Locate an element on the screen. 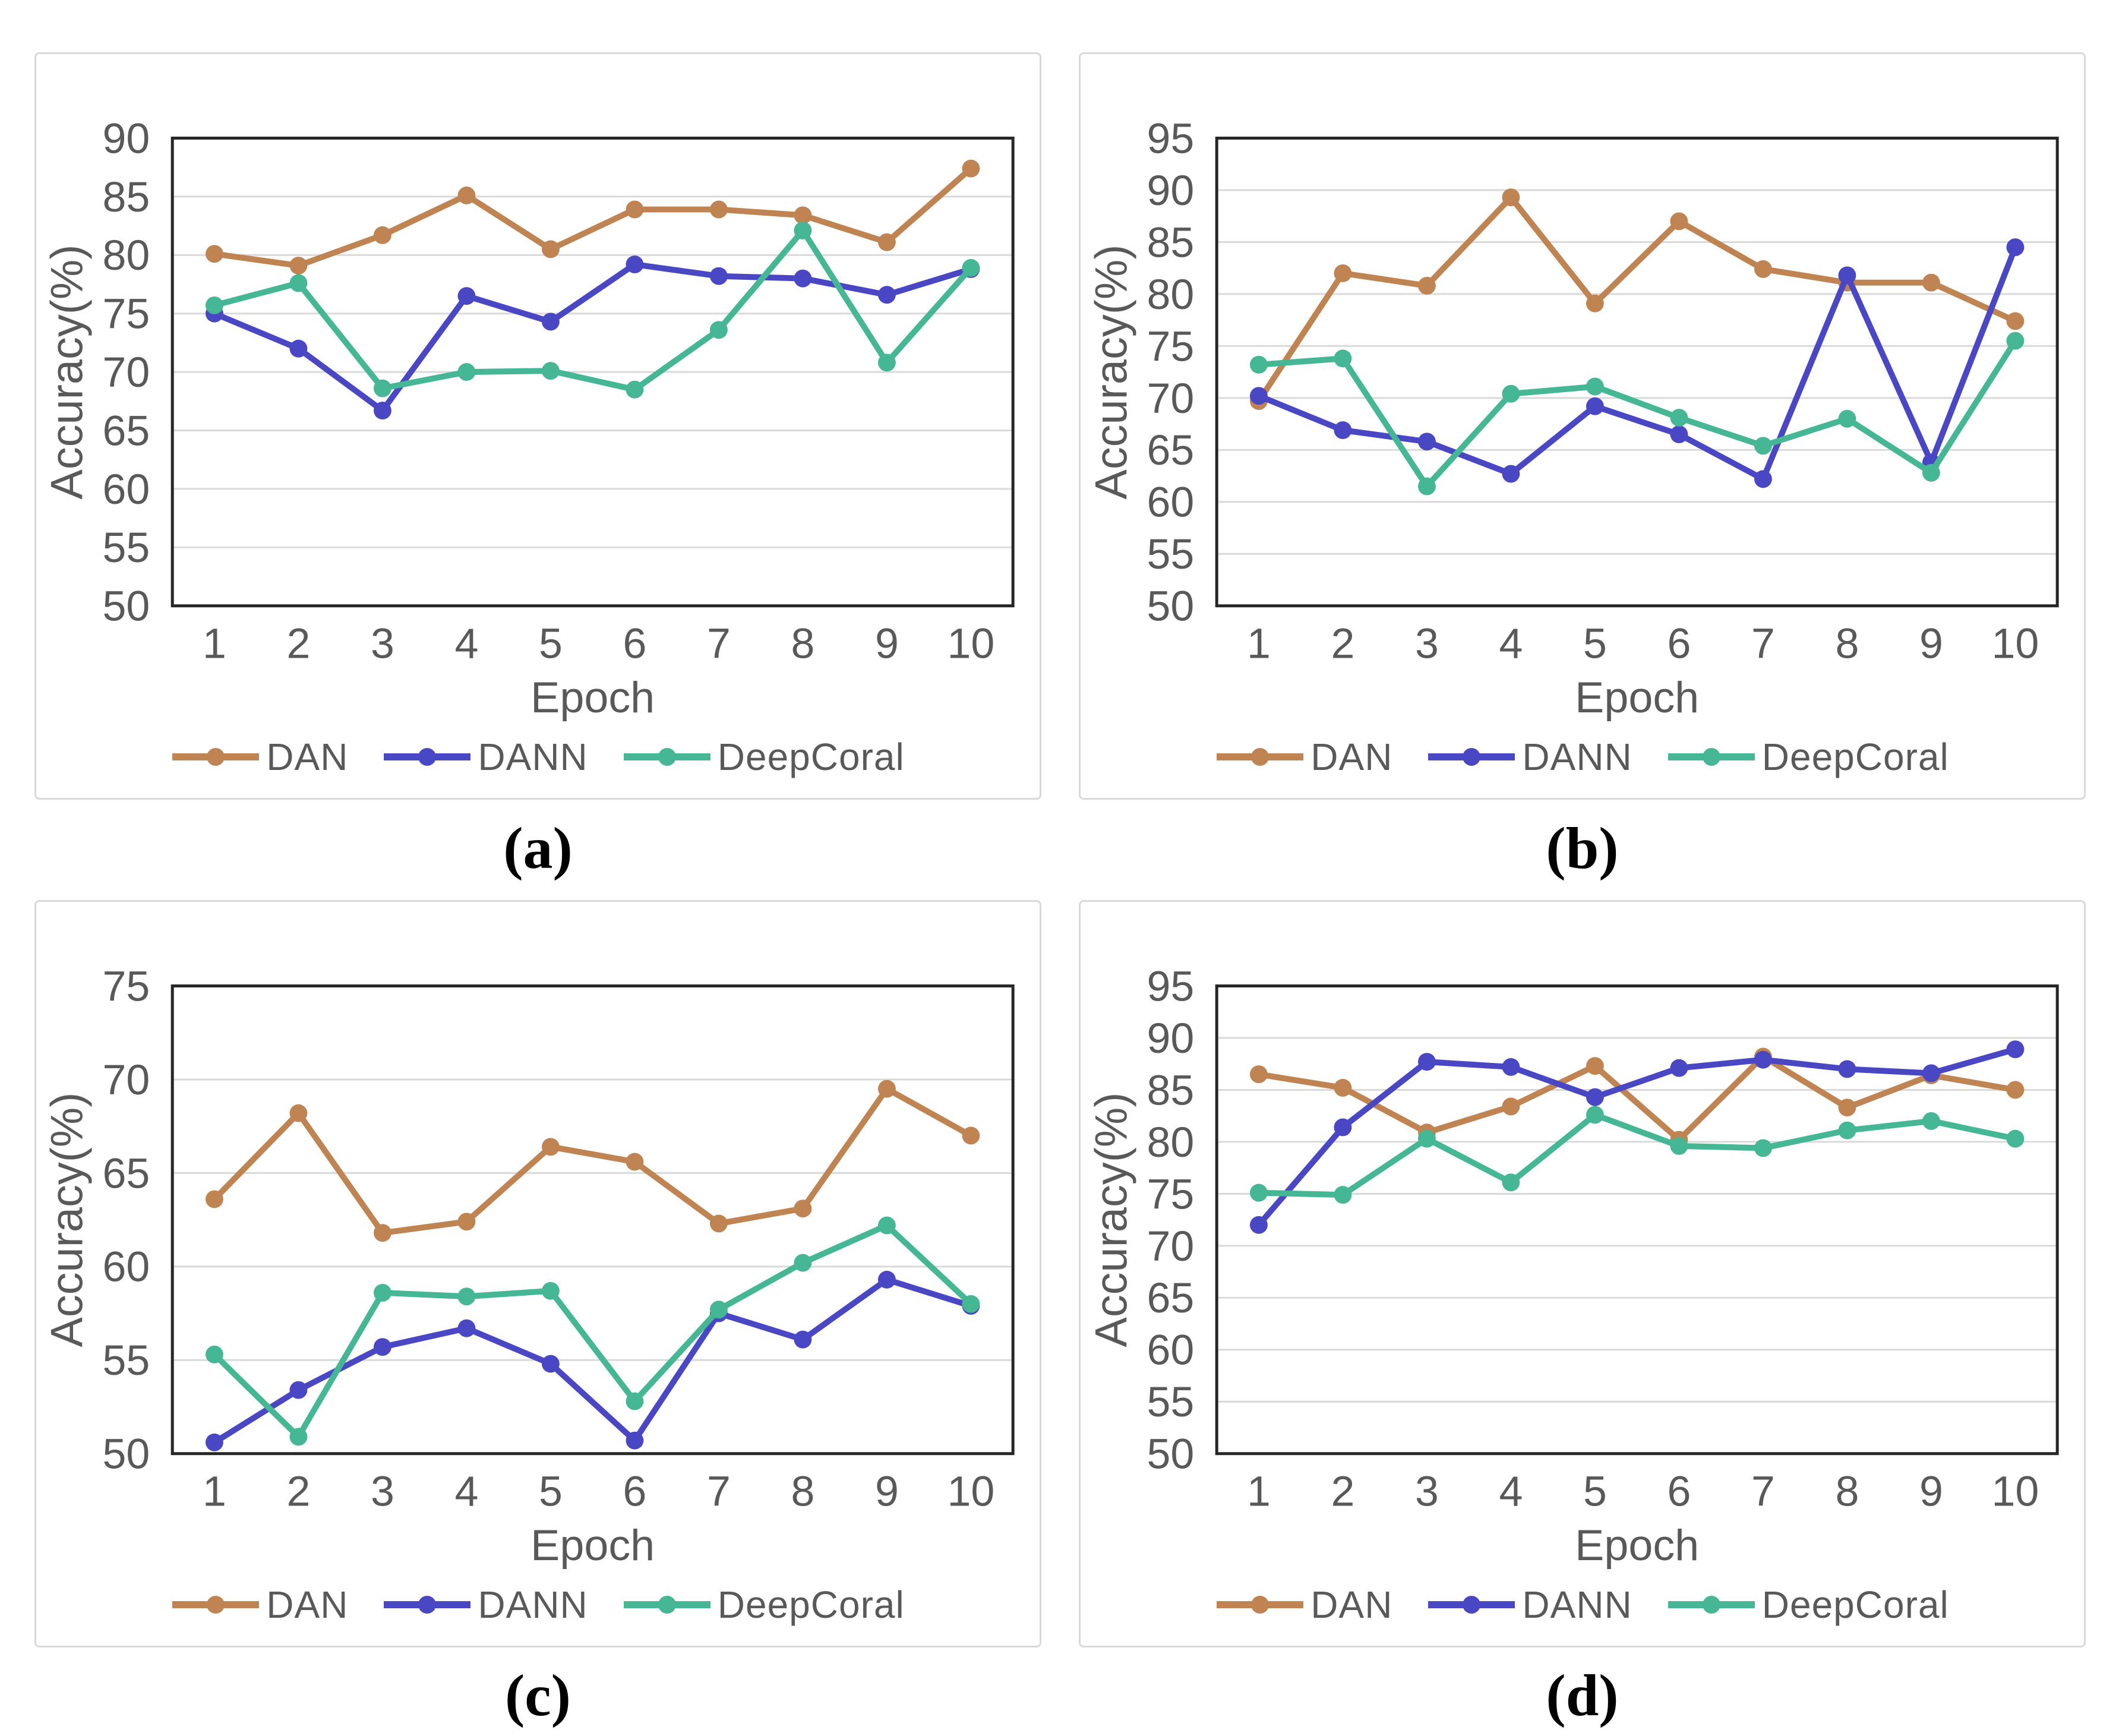  legend-entry-DAN: DAN is located at coordinates (259, 757).